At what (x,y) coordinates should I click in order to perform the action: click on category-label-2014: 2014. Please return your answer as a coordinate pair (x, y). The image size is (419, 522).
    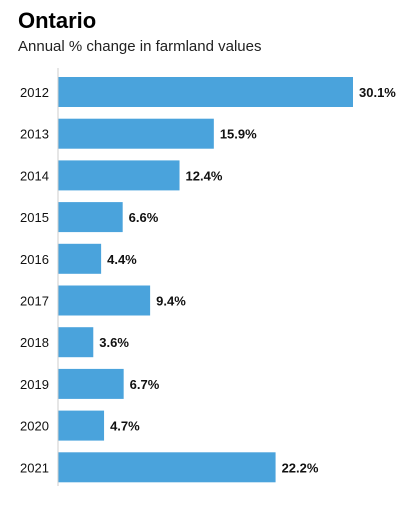
    Looking at the image, I should click on (34, 175).